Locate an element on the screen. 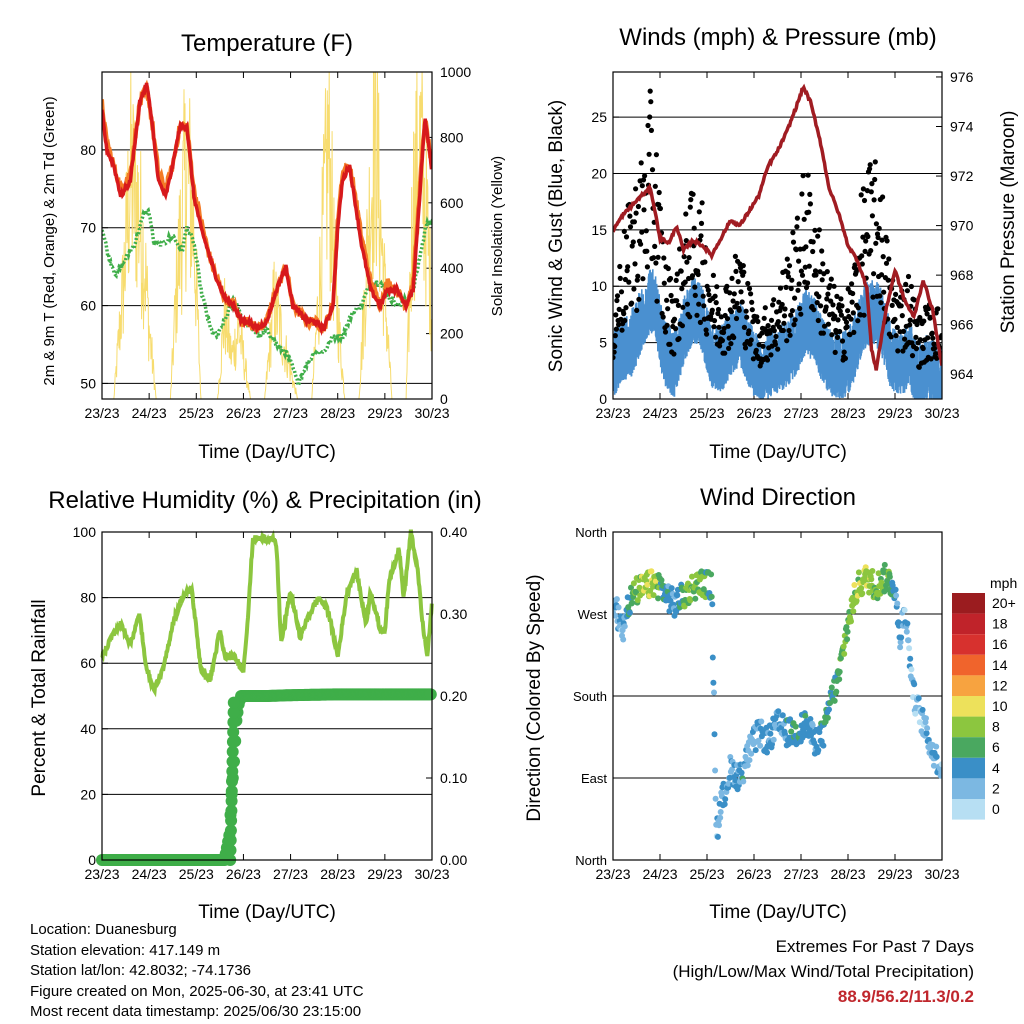 The width and height of the screenshot is (1024, 1024). y-tick-label: 15 is located at coordinates (599, 230).